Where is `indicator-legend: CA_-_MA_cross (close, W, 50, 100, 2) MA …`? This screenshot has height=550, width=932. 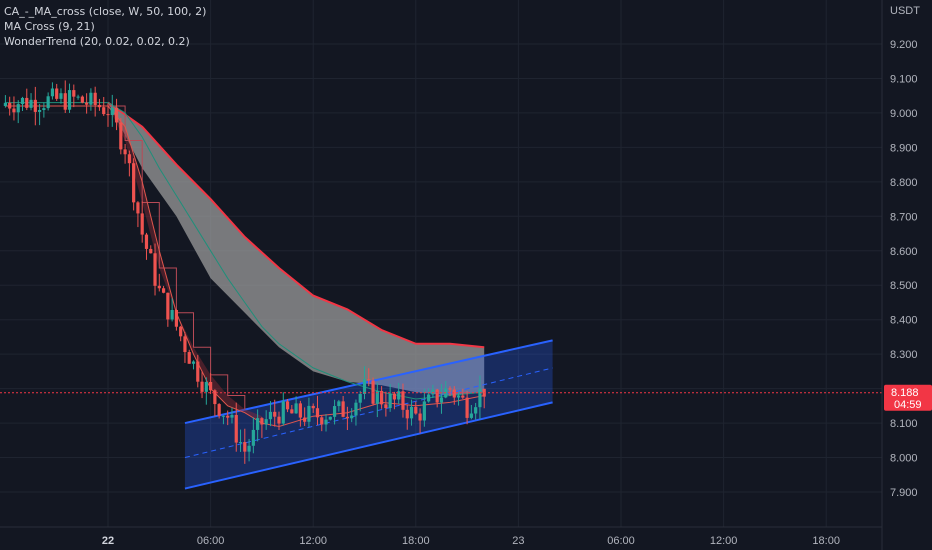
indicator-legend: CA_-_MA_cross (close, W, 50, 100, 2) MA … is located at coordinates (105, 26).